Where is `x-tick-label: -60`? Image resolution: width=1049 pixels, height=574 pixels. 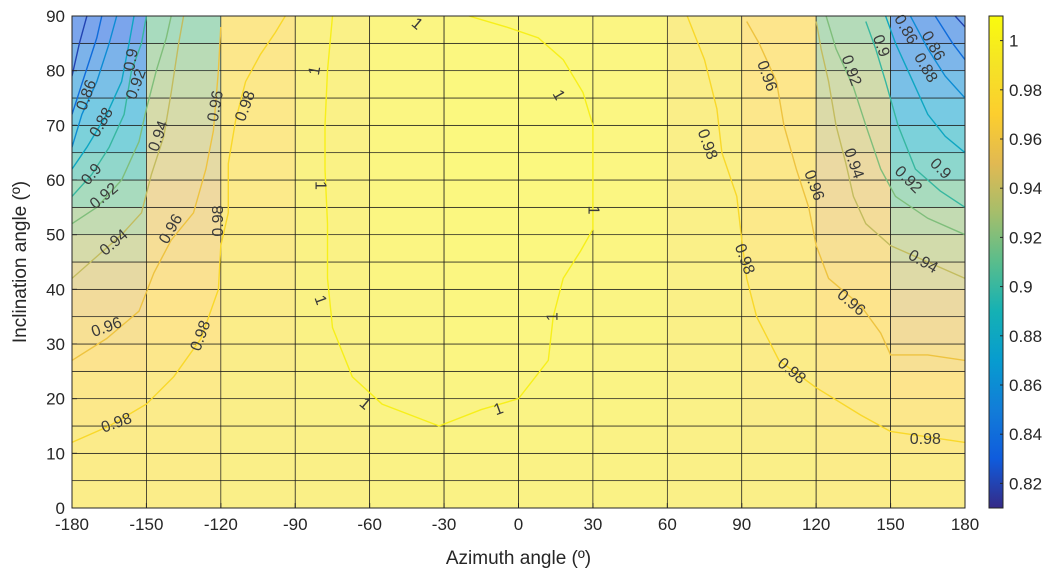
x-tick-label: -60 is located at coordinates (369, 524).